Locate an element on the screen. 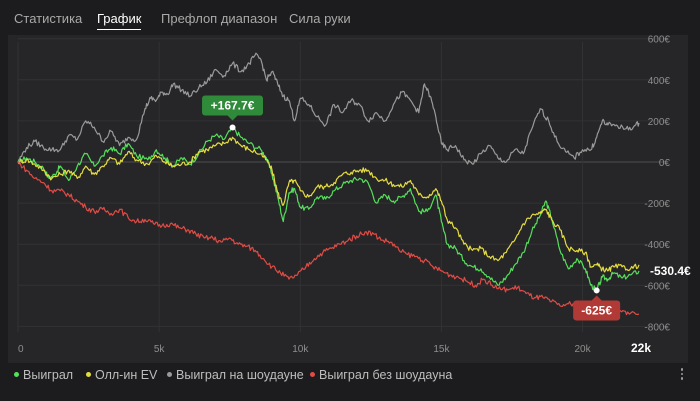 This screenshot has height=401, width=700. y-tick-label: -600€ is located at coordinates (657, 286).